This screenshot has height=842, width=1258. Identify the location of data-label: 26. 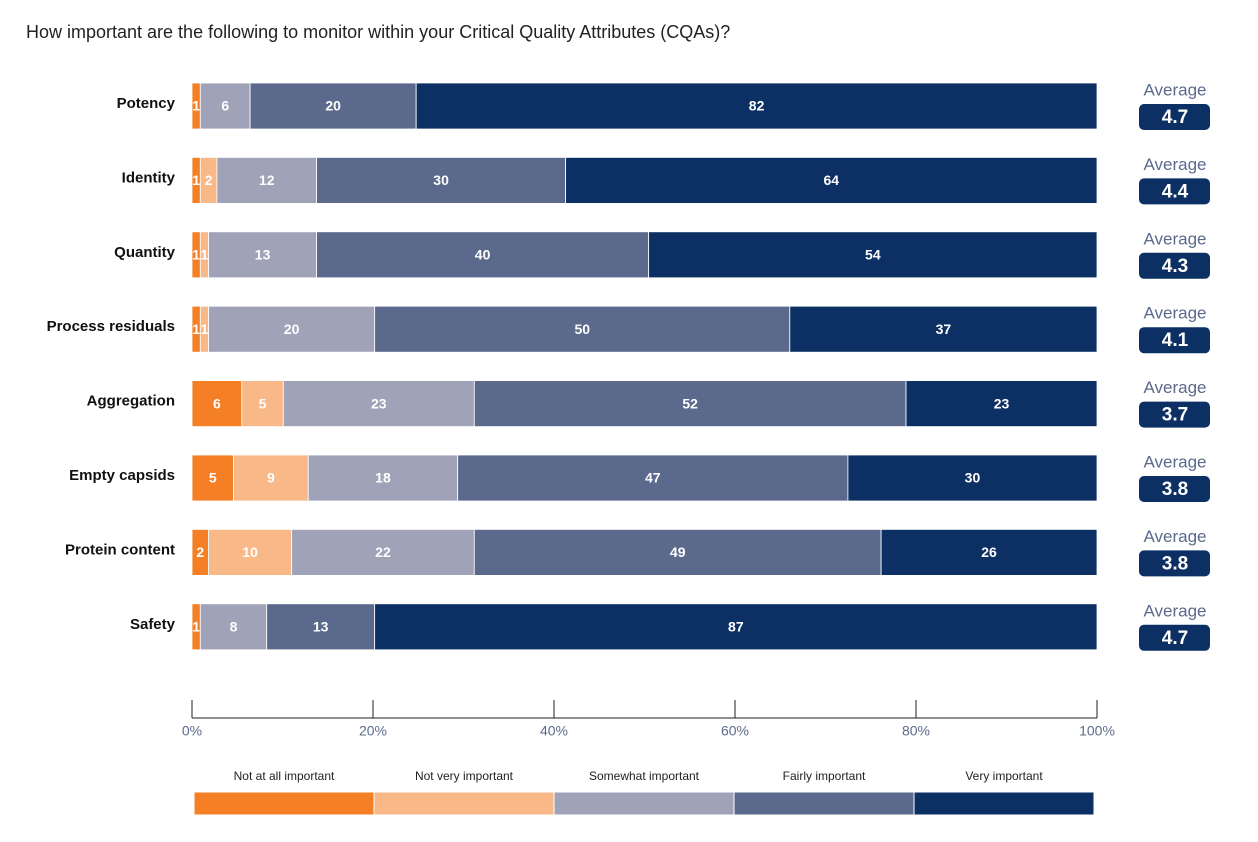
(989, 552).